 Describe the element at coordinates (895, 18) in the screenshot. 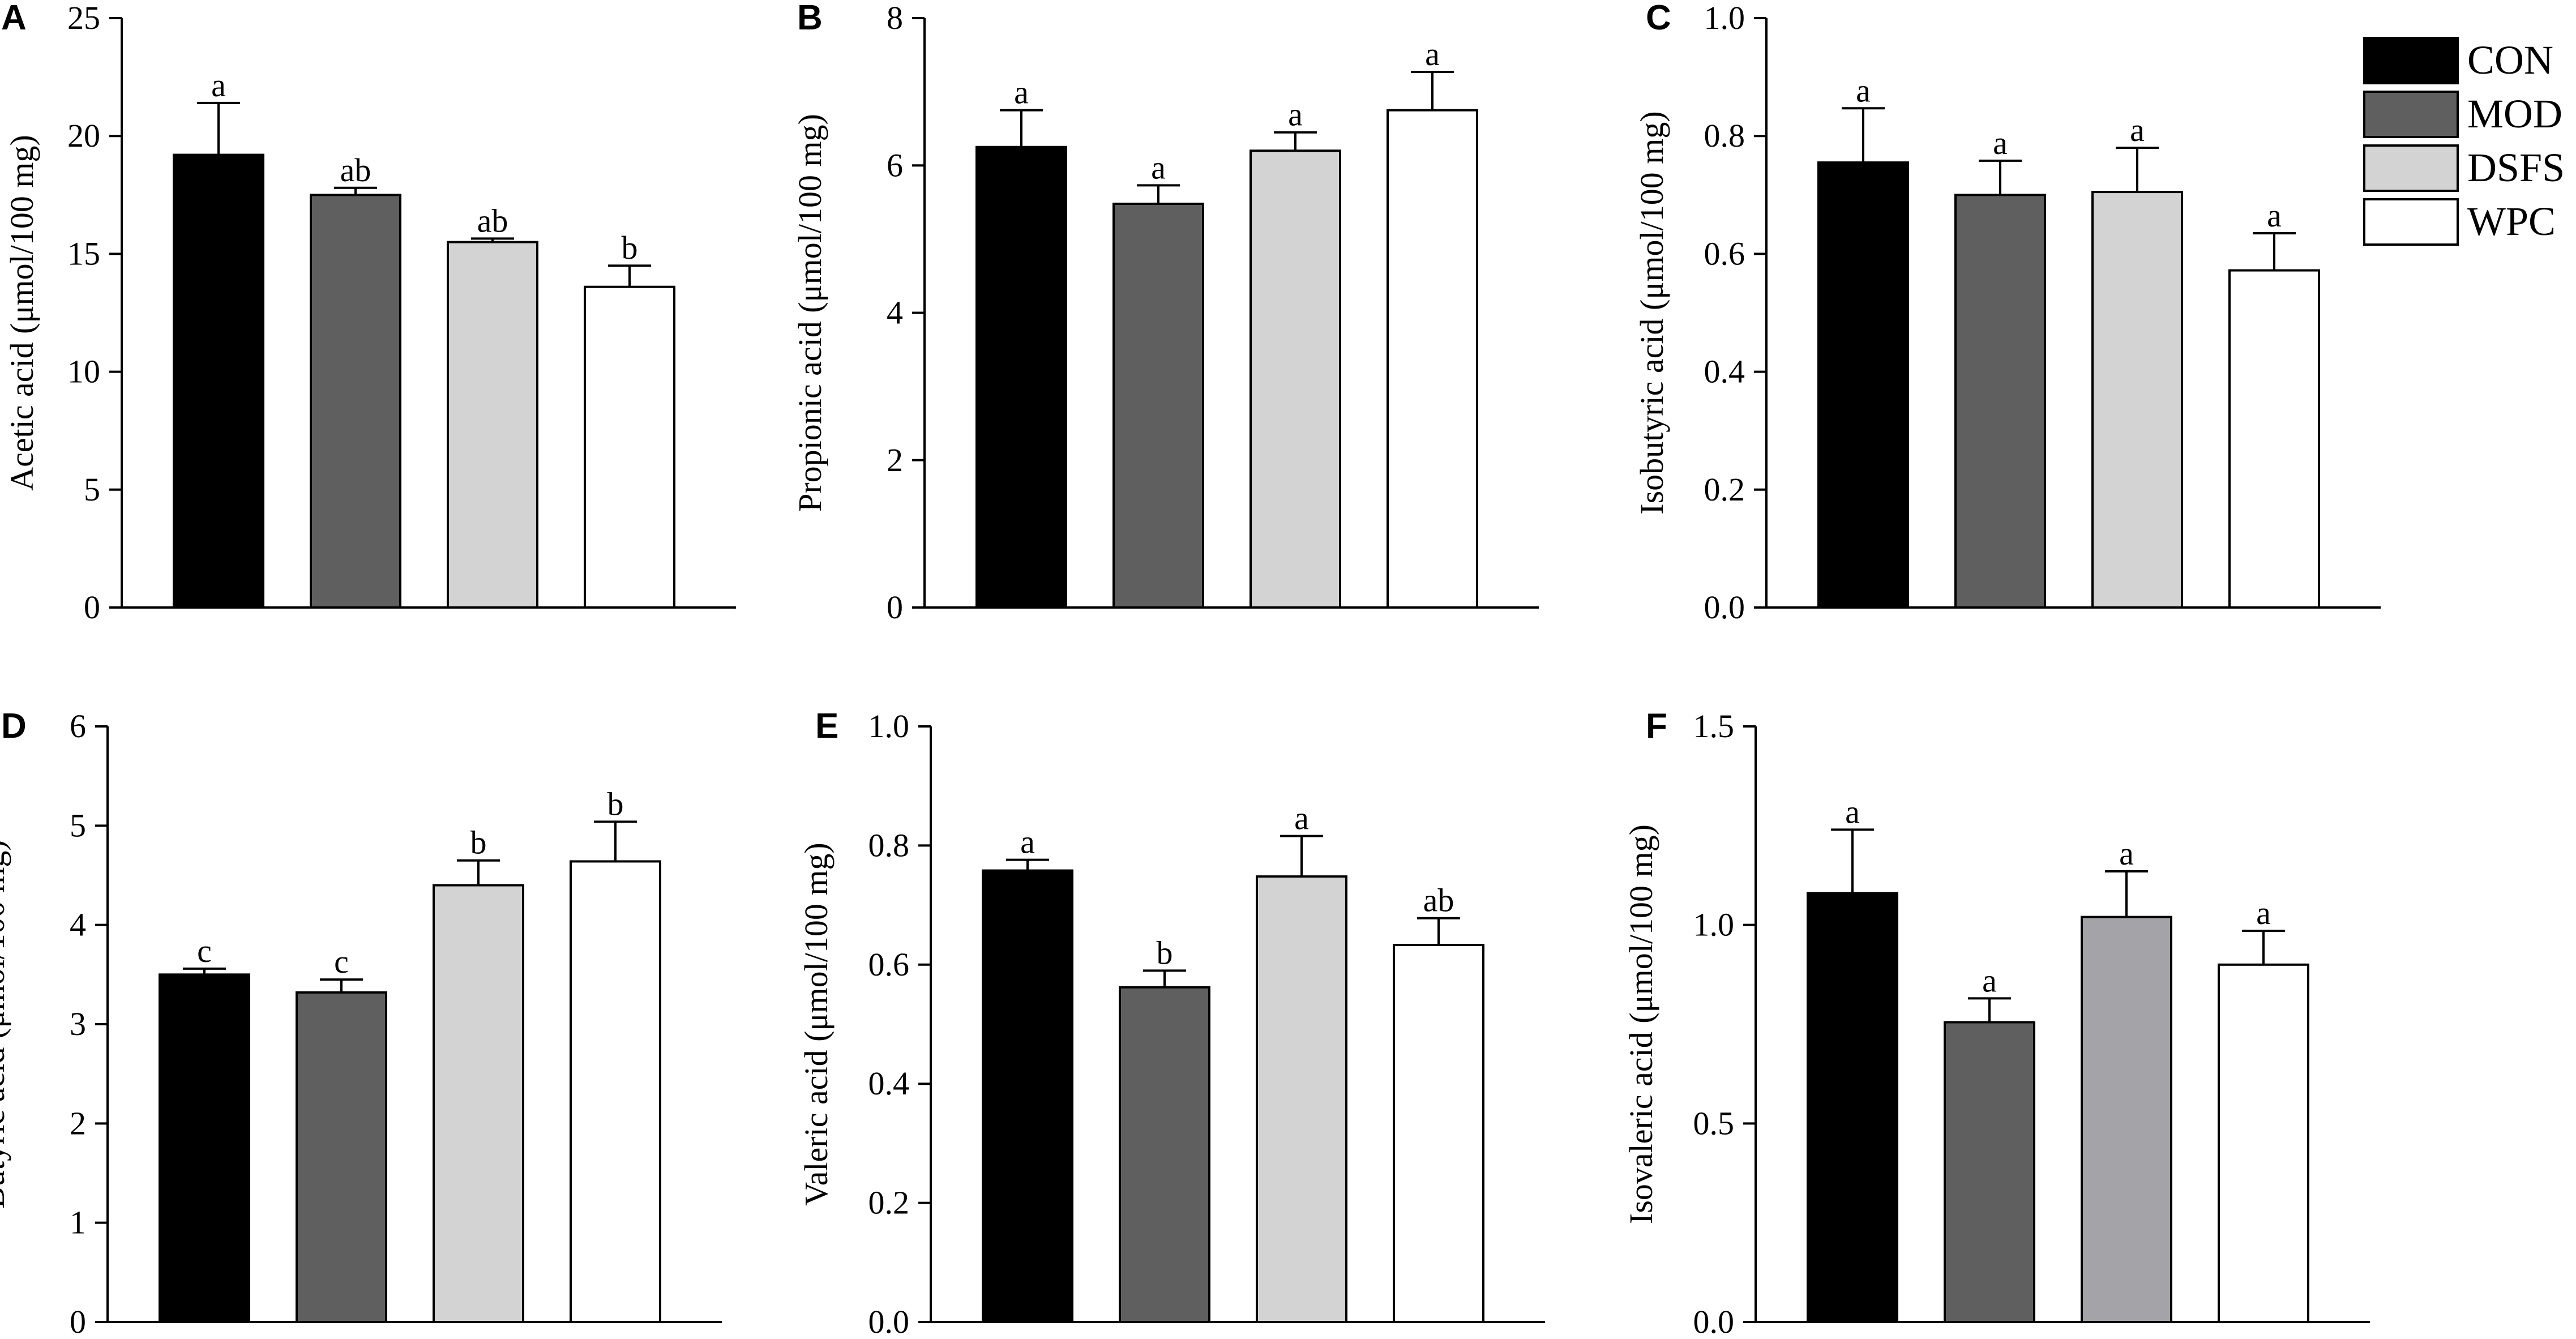

I see `y-tick-label: 8` at that location.